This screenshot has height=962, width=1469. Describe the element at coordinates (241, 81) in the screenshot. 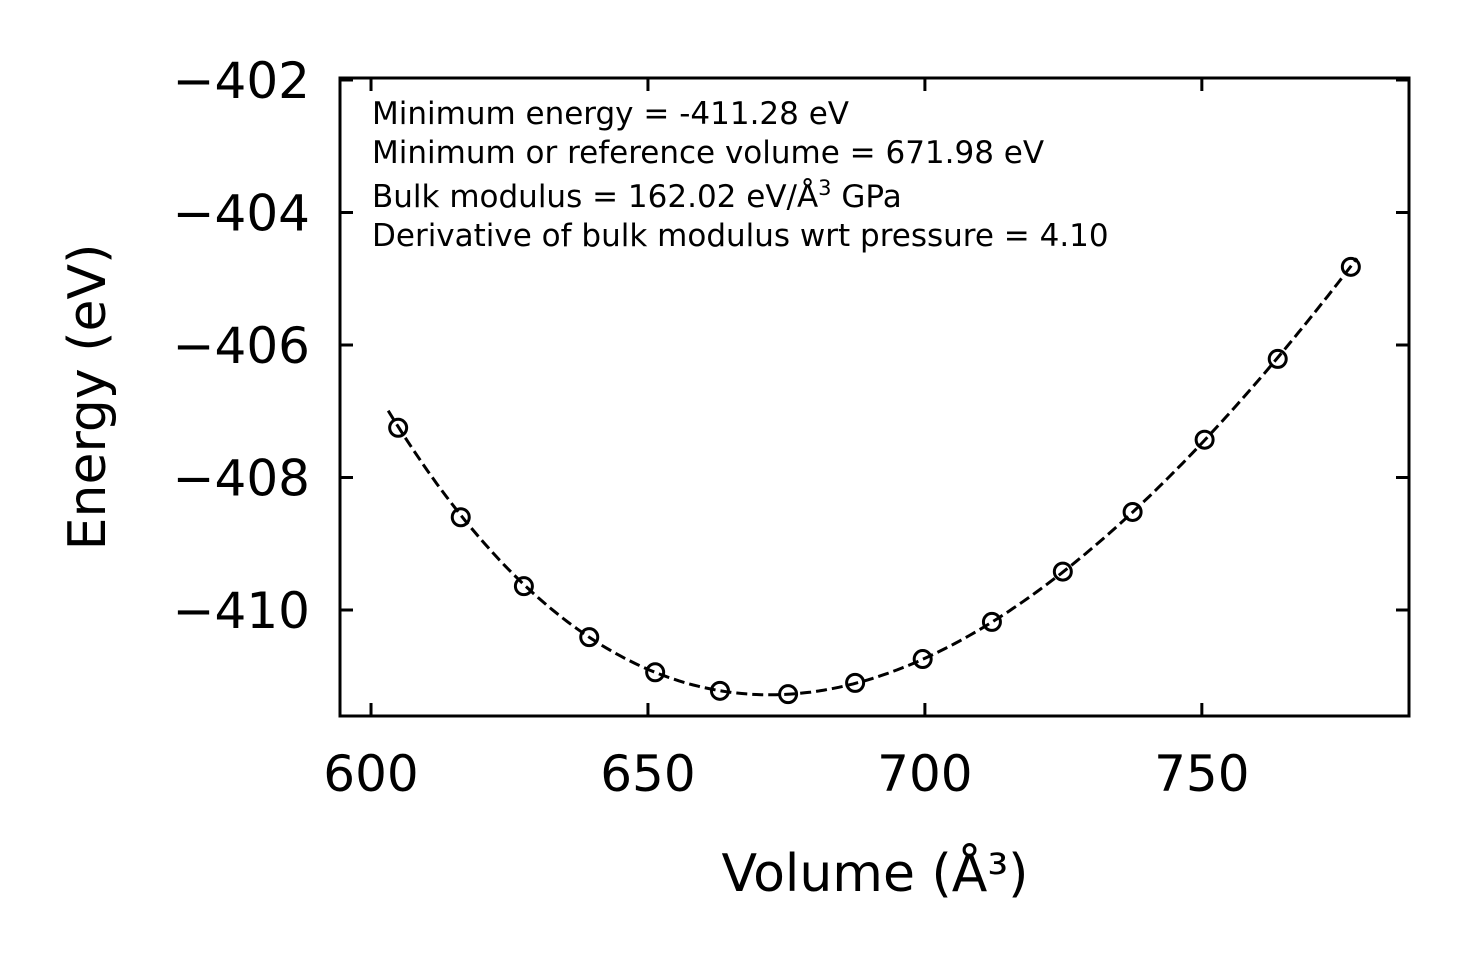

I see `y-tick-label: −402` at that location.